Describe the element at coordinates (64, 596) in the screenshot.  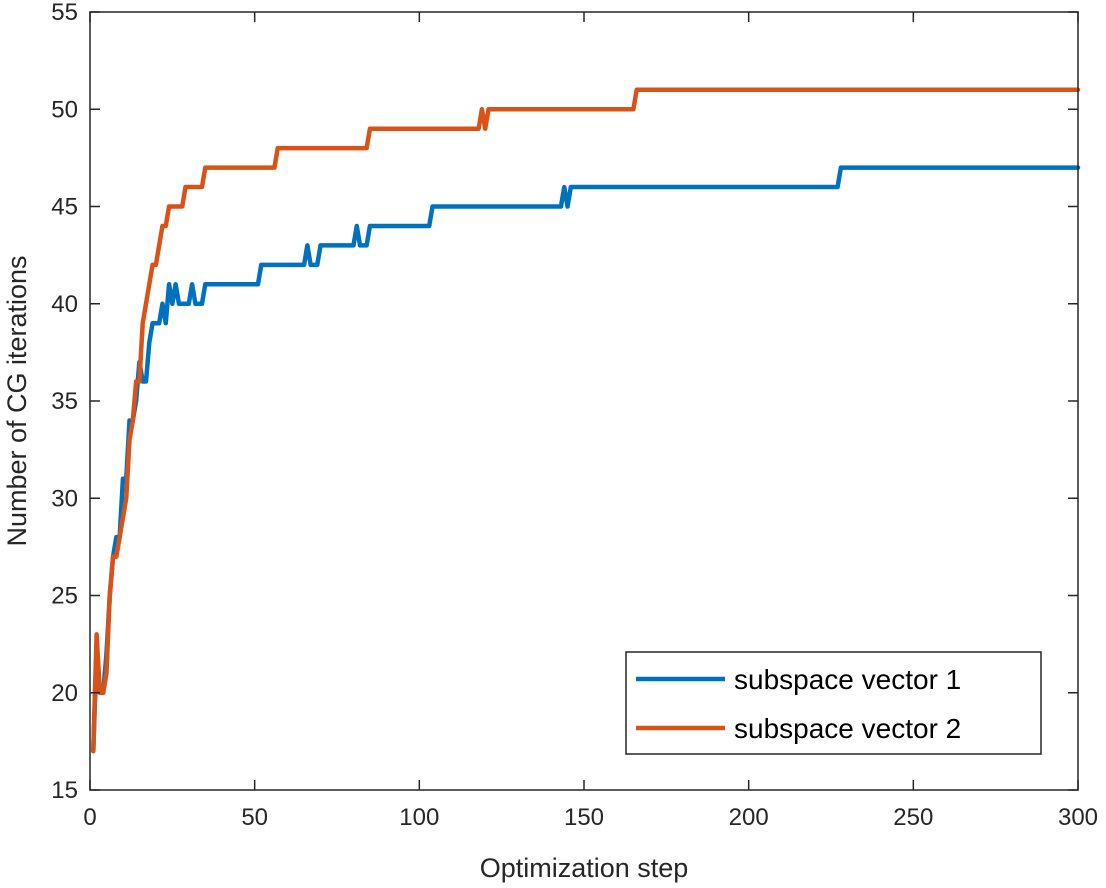
I see `y-tick-label: 25` at that location.